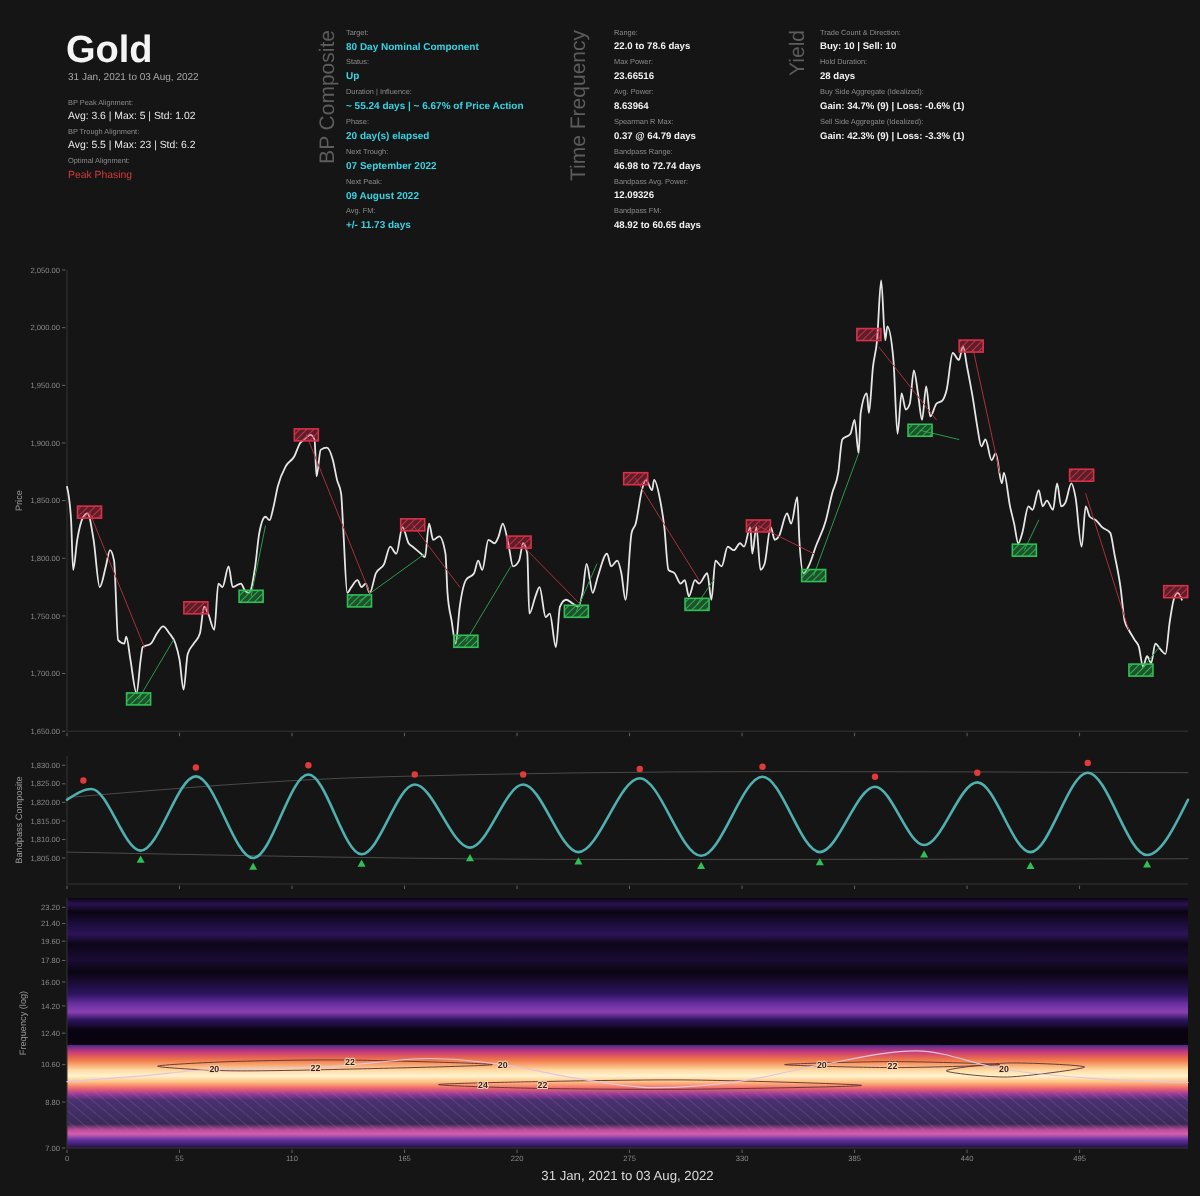  Describe the element at coordinates (109, 51) in the screenshot. I see `text: Gold` at that location.